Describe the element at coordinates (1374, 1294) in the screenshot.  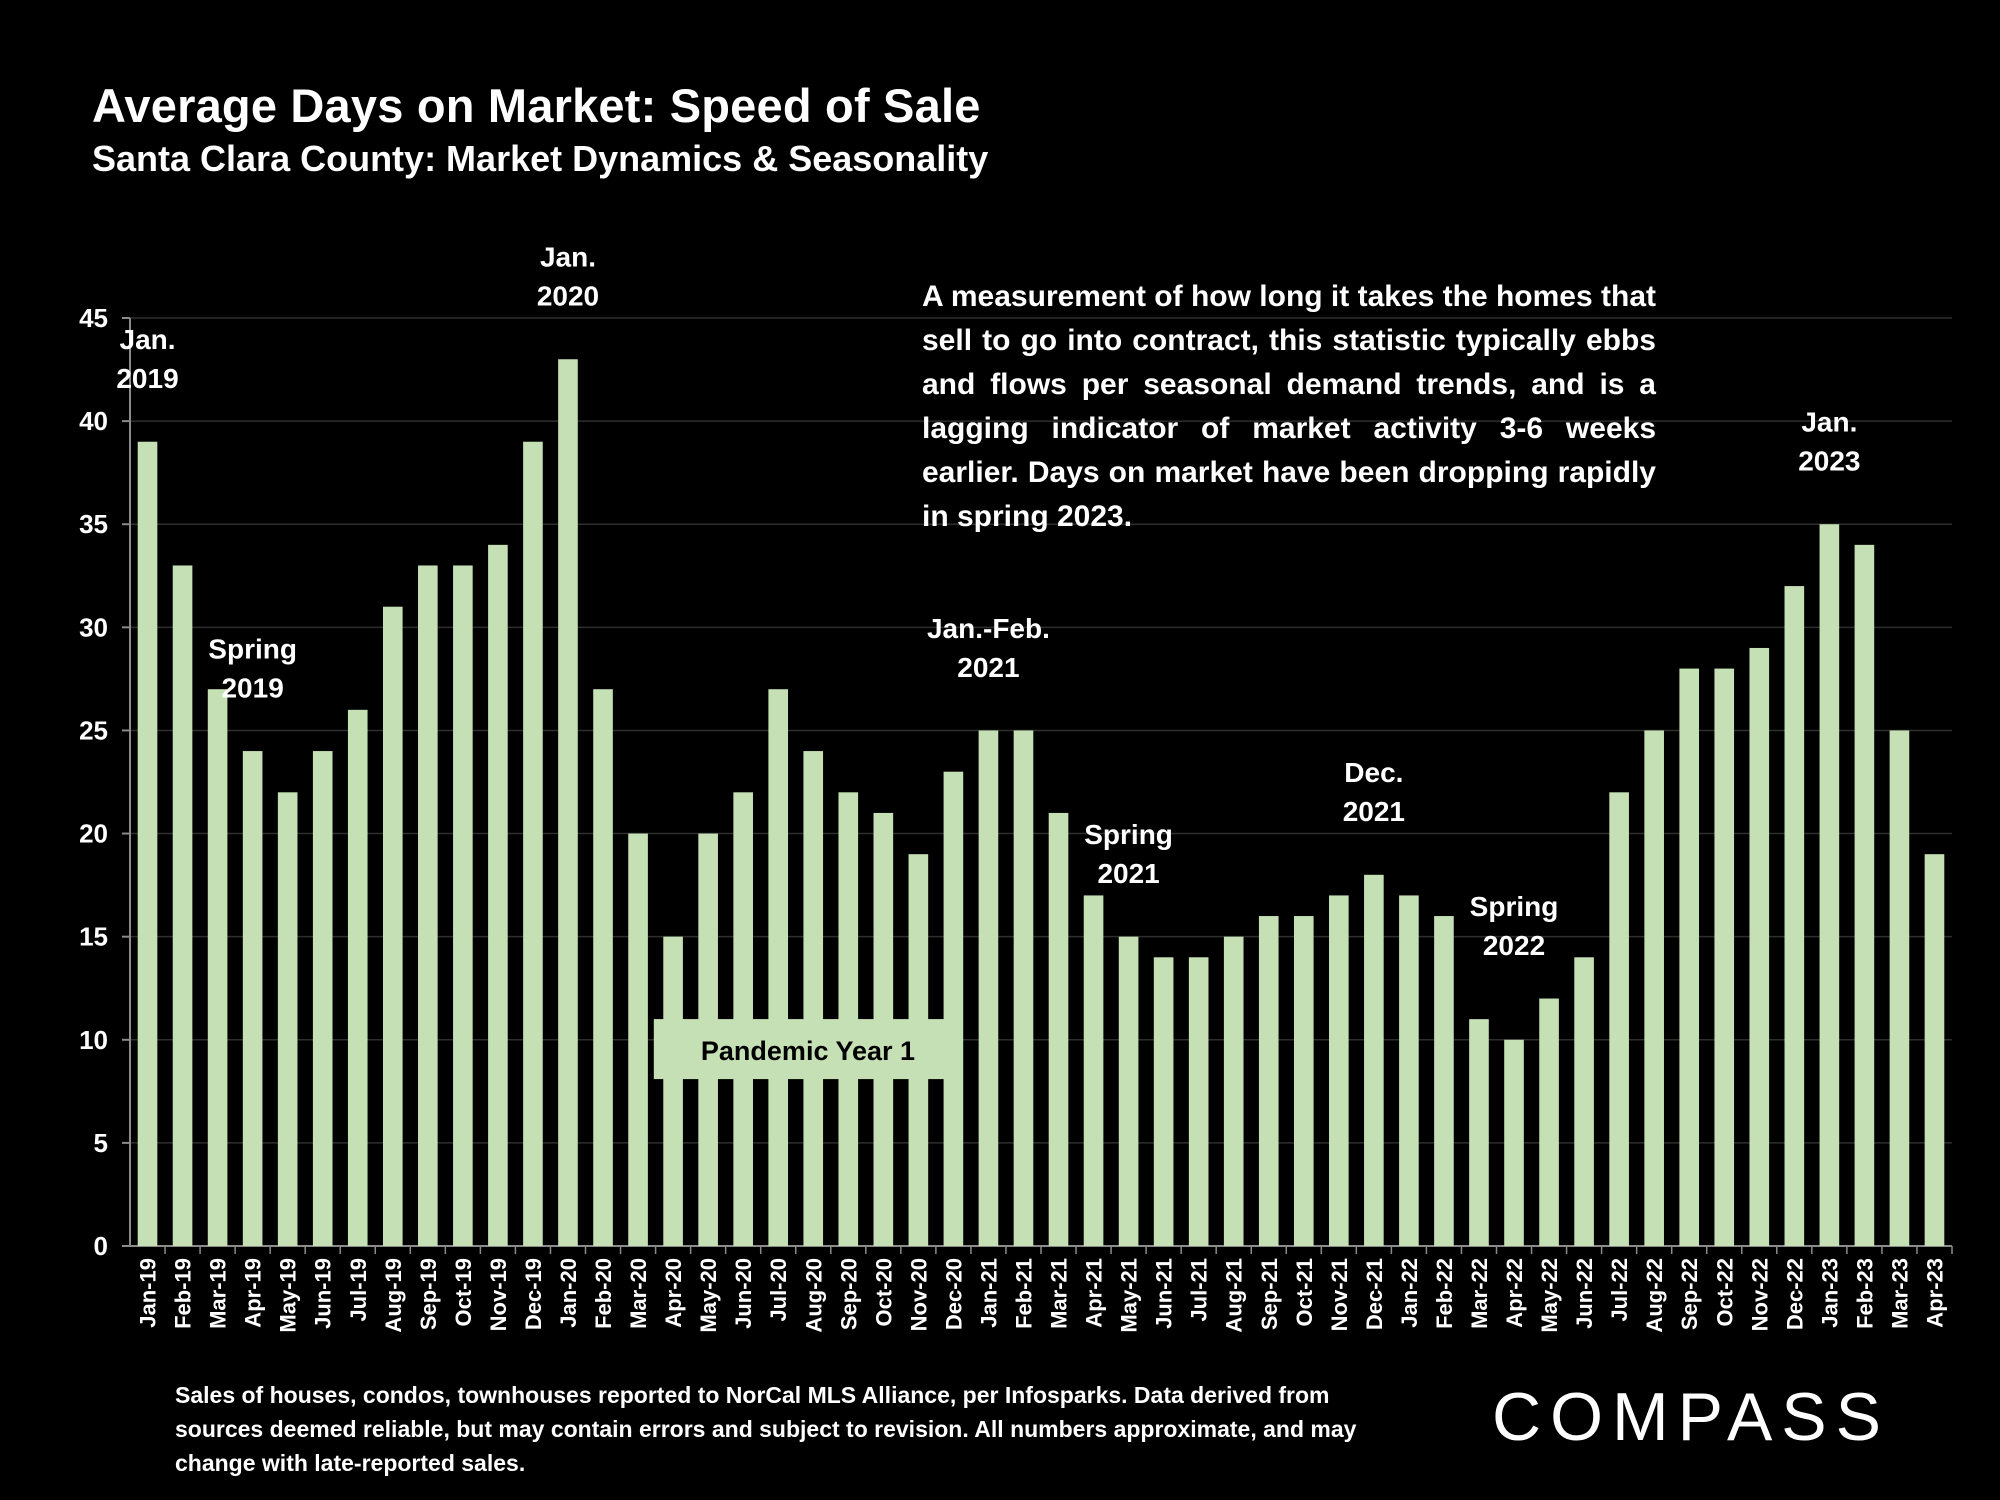
I see `x-tick-label: Dec-21` at that location.